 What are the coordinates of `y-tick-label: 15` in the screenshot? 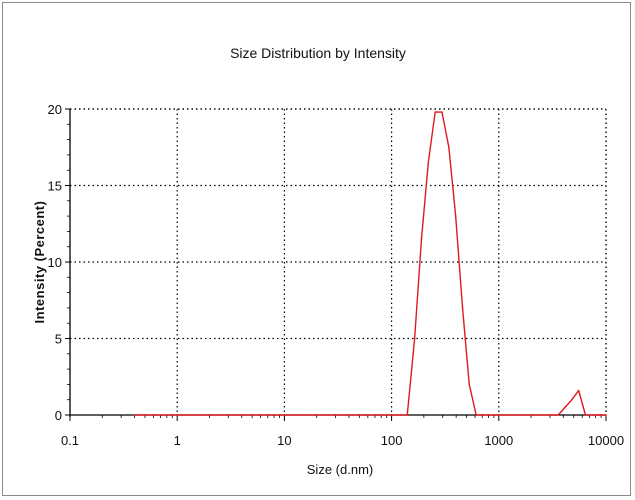 It's located at (55, 186).